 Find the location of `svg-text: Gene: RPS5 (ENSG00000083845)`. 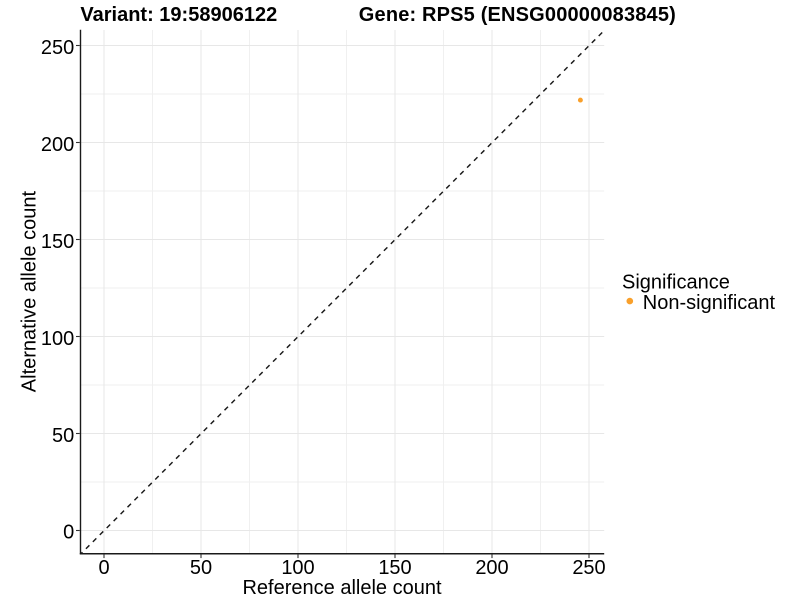

svg-text: Gene: RPS5 (ENSG00000083845) is located at coordinates (517, 15).